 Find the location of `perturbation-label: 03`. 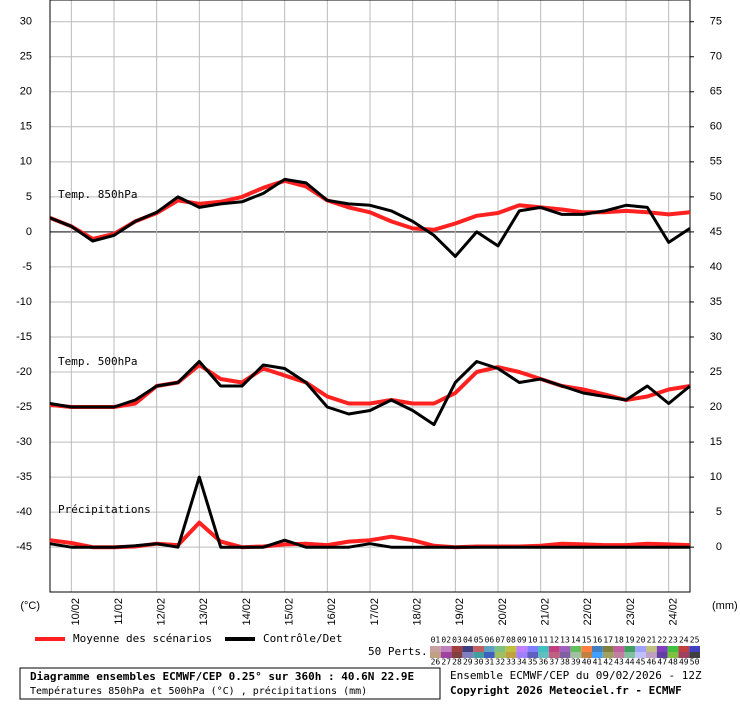

perturbation-label: 03 is located at coordinates (457, 640).